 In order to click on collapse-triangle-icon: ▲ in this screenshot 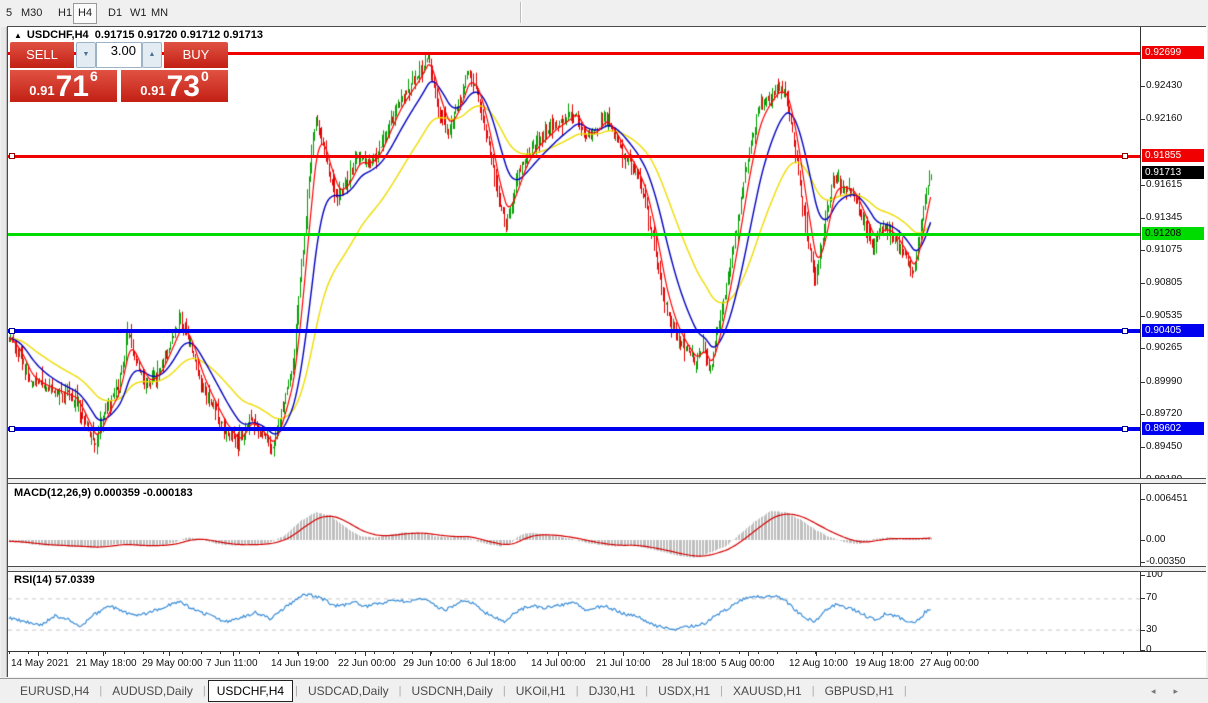, I will do `click(18, 35)`.